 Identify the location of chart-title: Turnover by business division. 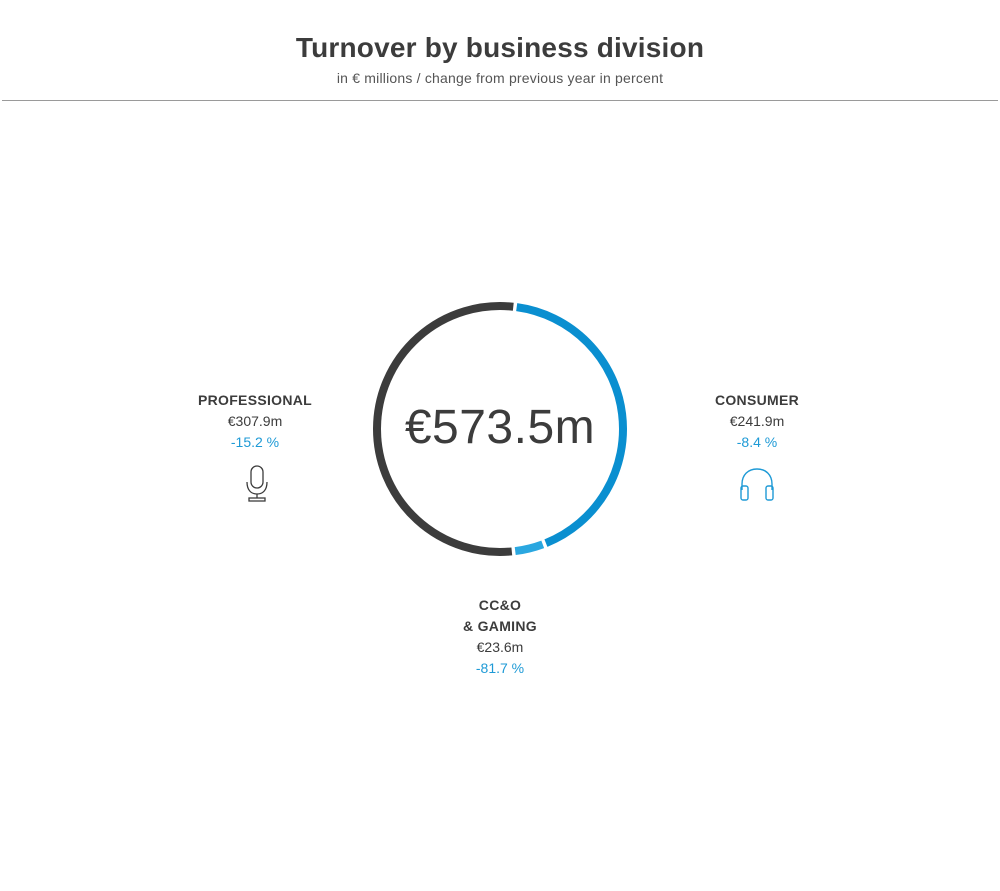
(500, 47).